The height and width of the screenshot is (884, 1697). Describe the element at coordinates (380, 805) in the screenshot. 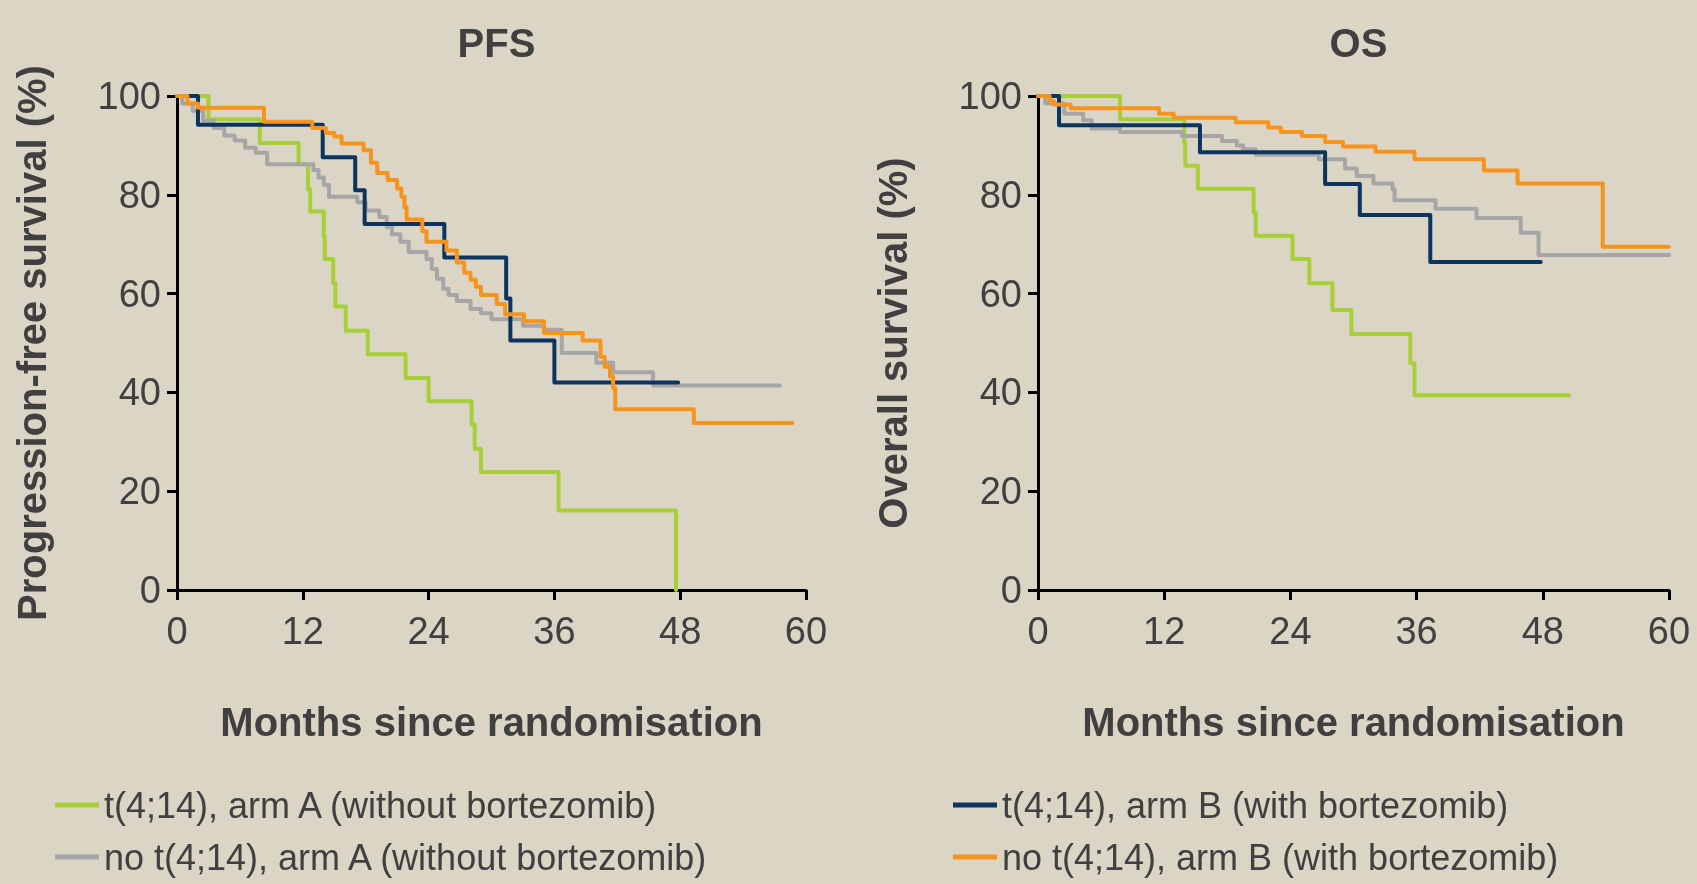

I see `legend-label: t(4;14), arm A (without bortezomib)` at that location.